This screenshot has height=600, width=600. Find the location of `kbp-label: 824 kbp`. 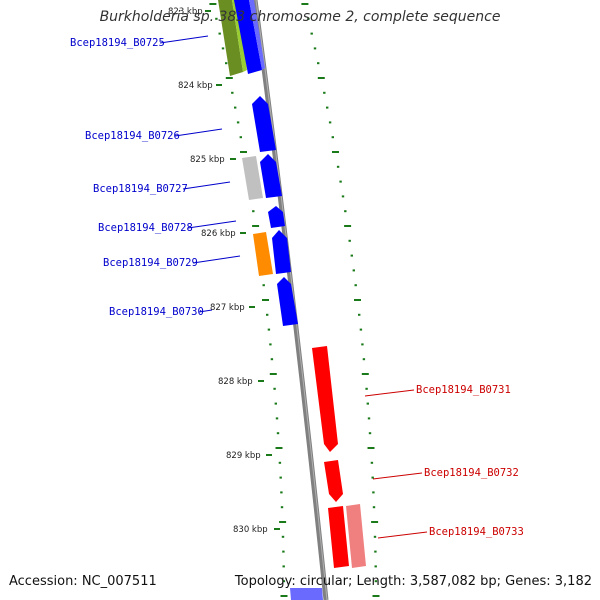

kbp-label: 824 kbp is located at coordinates (195, 86).